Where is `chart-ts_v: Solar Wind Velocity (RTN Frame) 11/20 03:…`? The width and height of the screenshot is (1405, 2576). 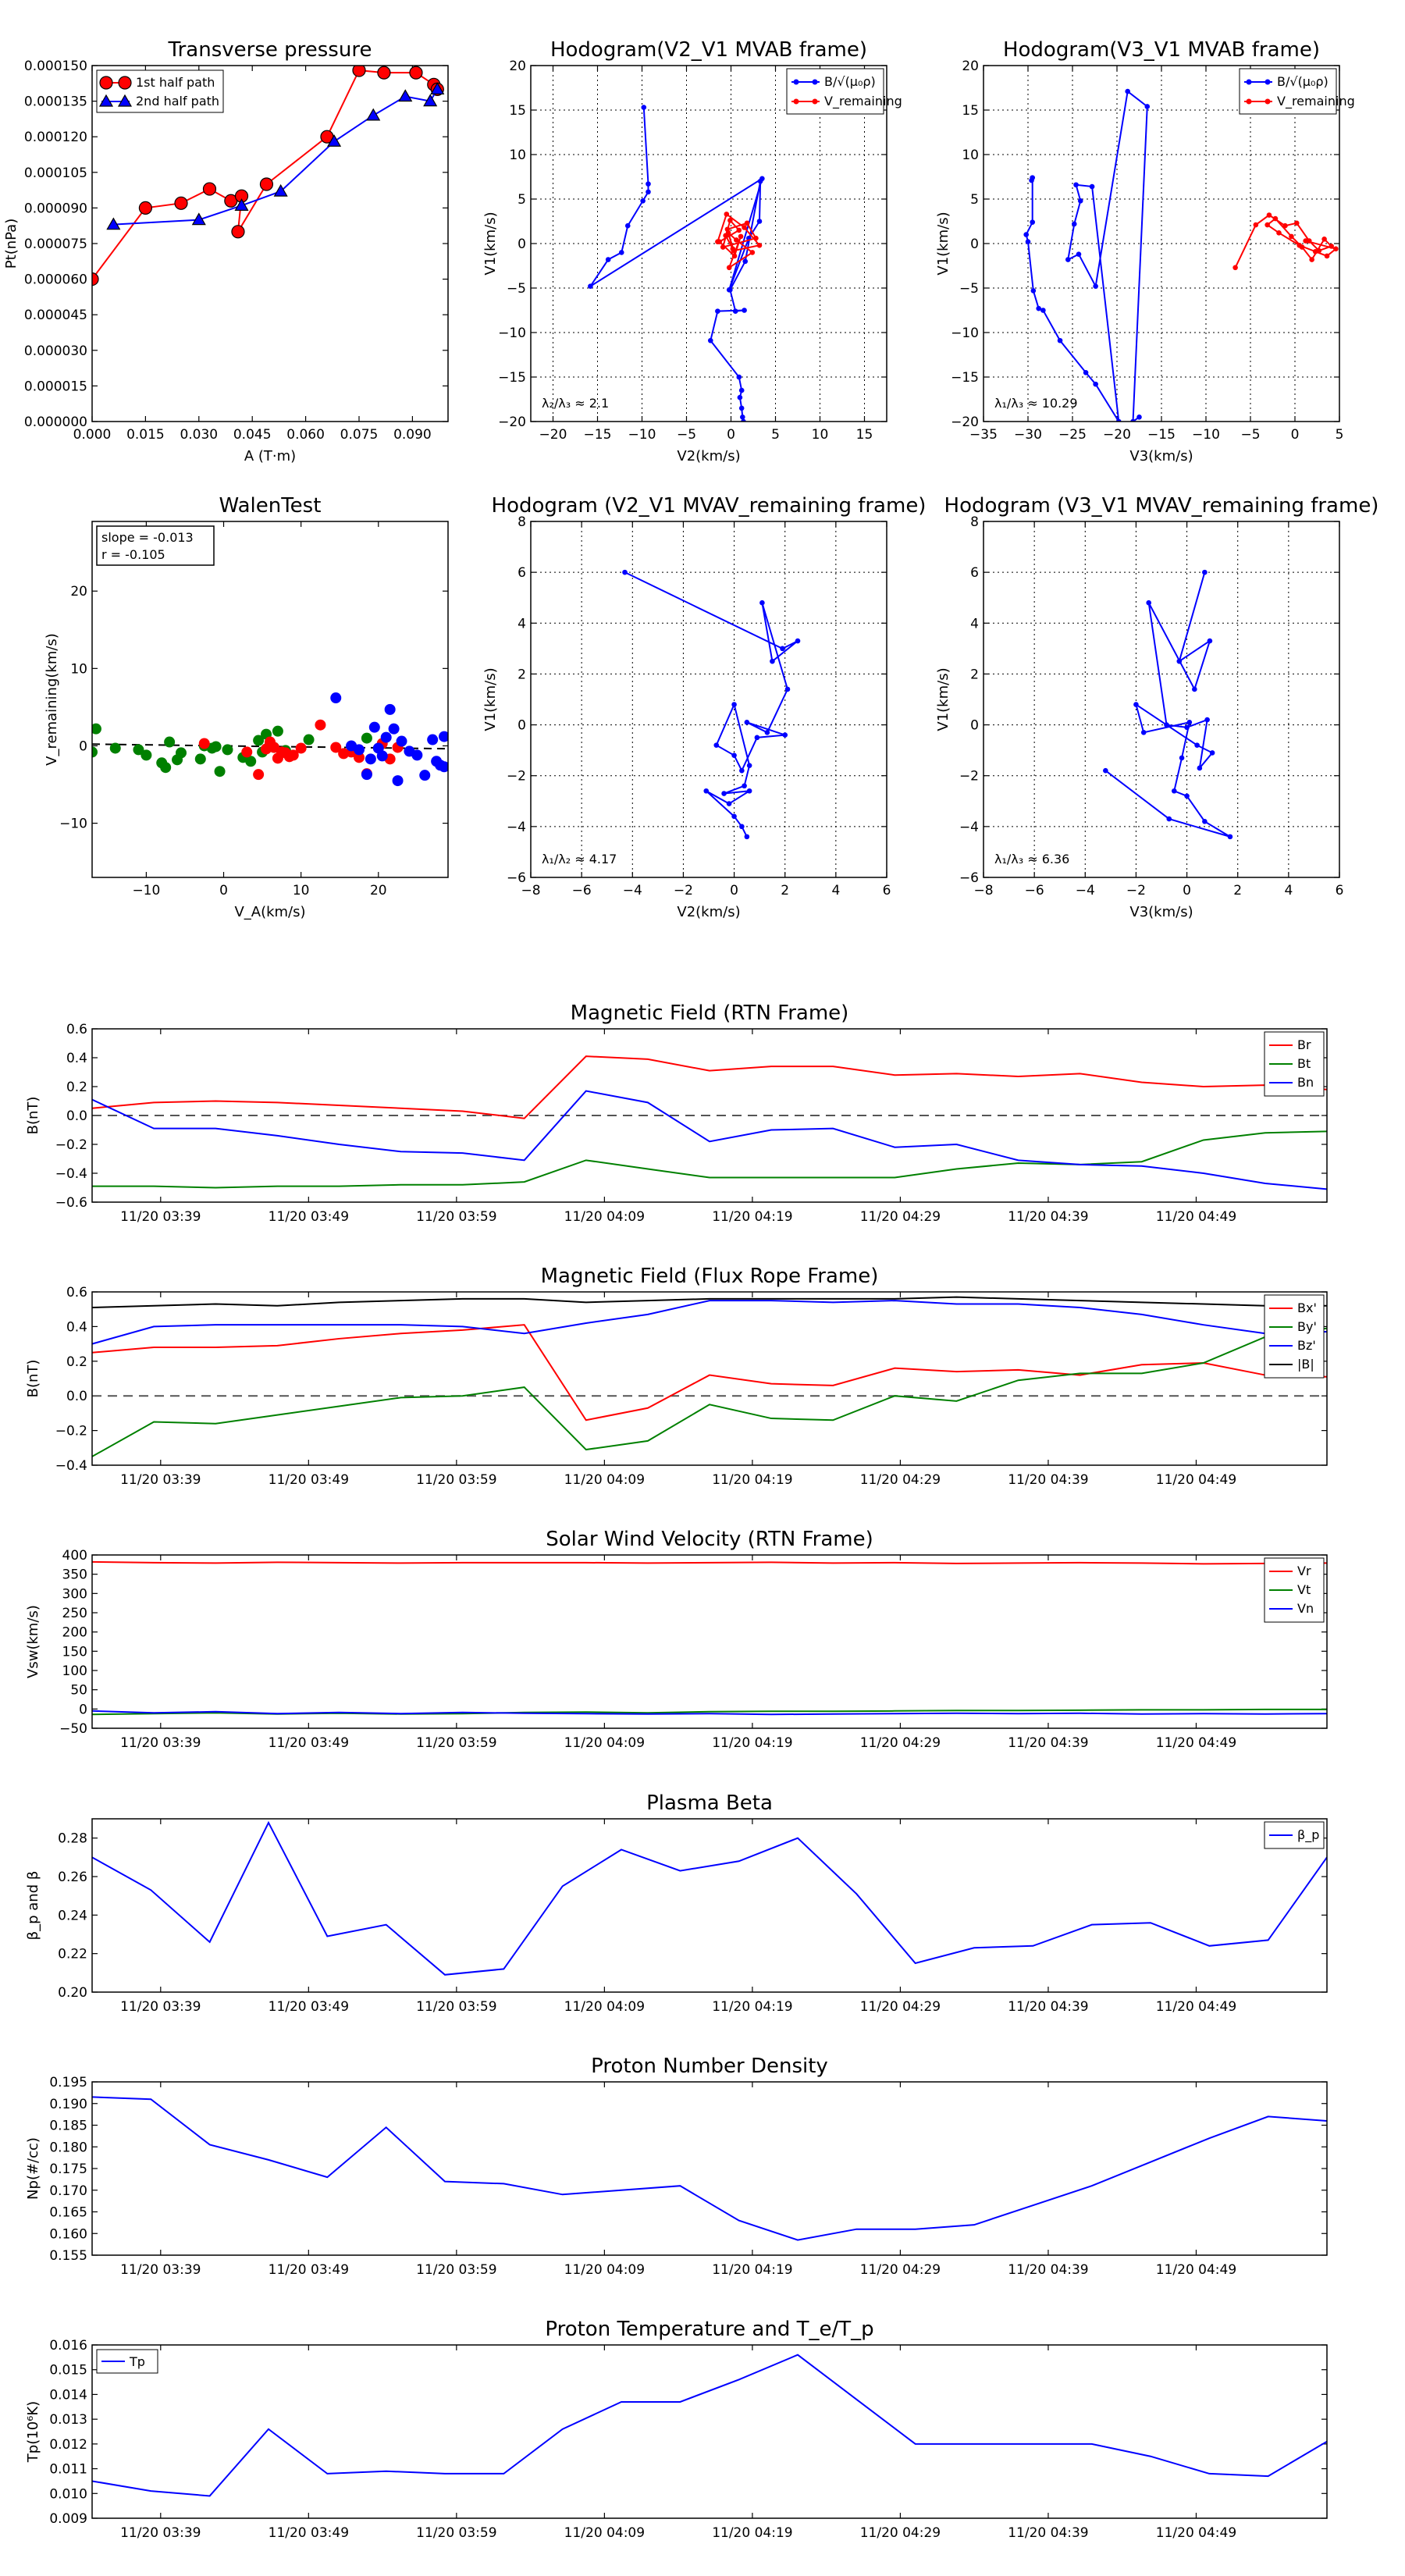
chart-ts_v: Solar Wind Velocity (RTN Frame) 11/20 03:… is located at coordinates (677, 1639).